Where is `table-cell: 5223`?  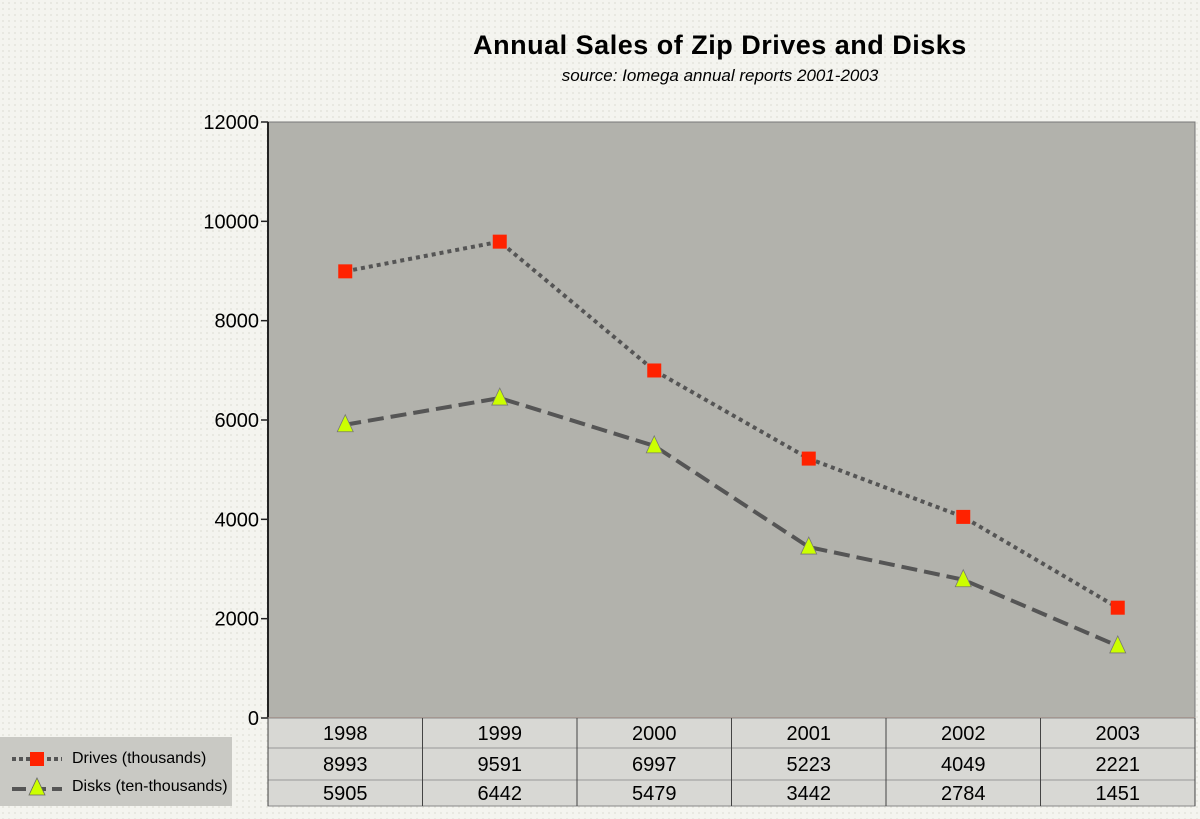
table-cell: 5223 is located at coordinates (809, 765).